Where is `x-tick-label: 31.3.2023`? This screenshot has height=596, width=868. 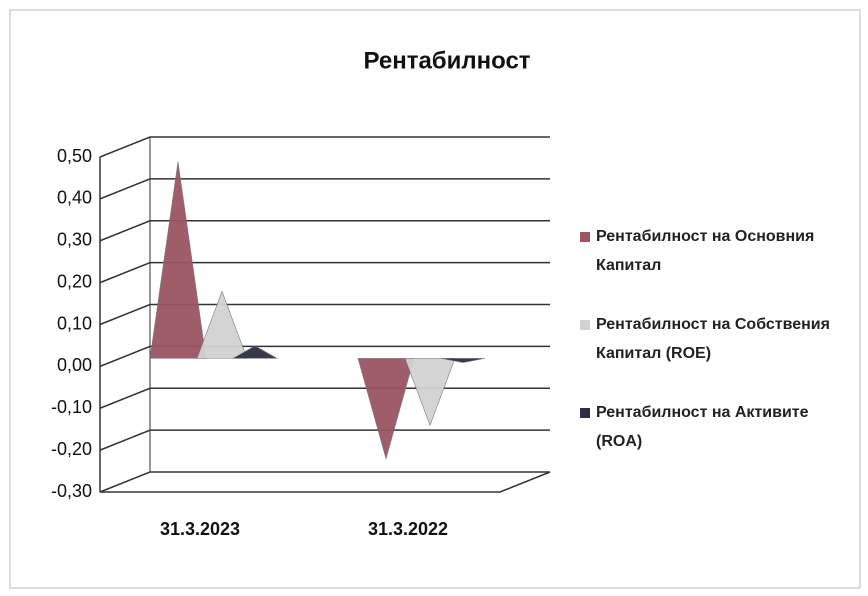 x-tick-label: 31.3.2023 is located at coordinates (200, 529).